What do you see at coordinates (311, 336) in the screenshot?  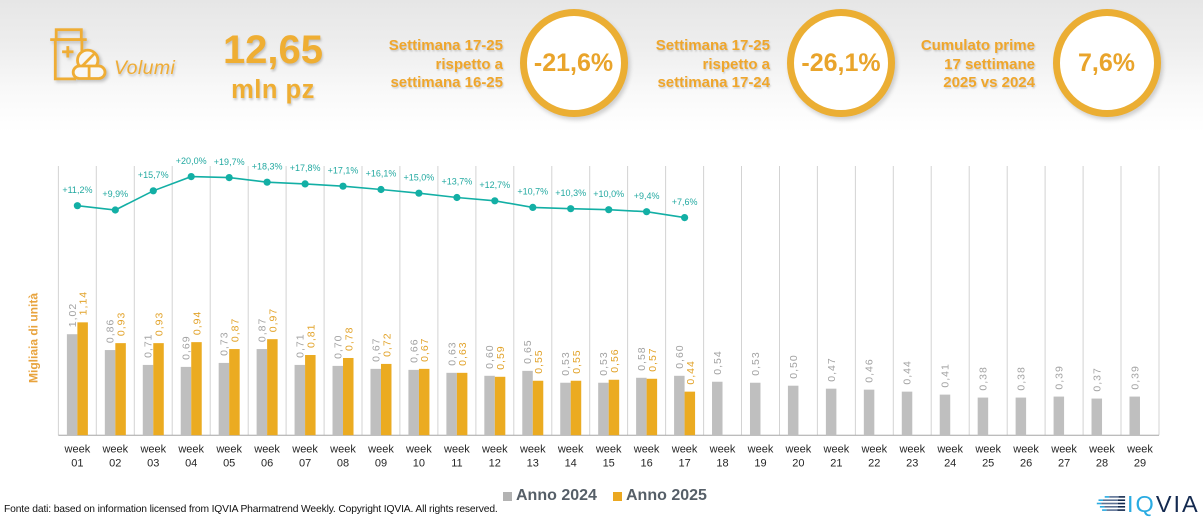 I see `svg-text: 0,81` at bounding box center [311, 336].